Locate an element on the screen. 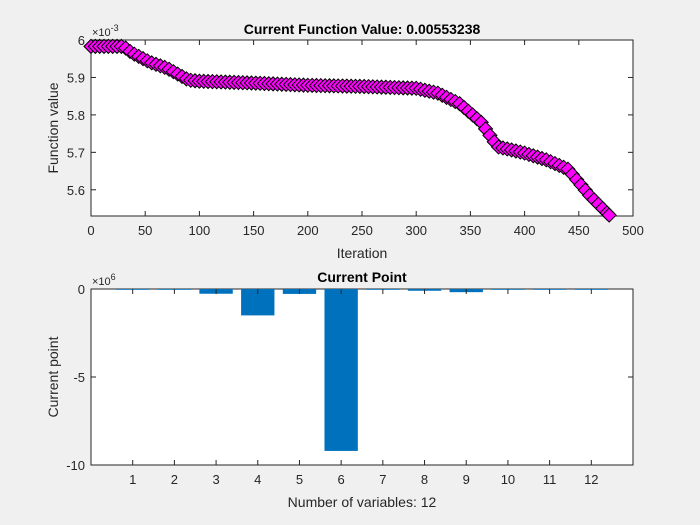 The image size is (700, 525). plot1-x-tick-label: 250 is located at coordinates (362, 230).